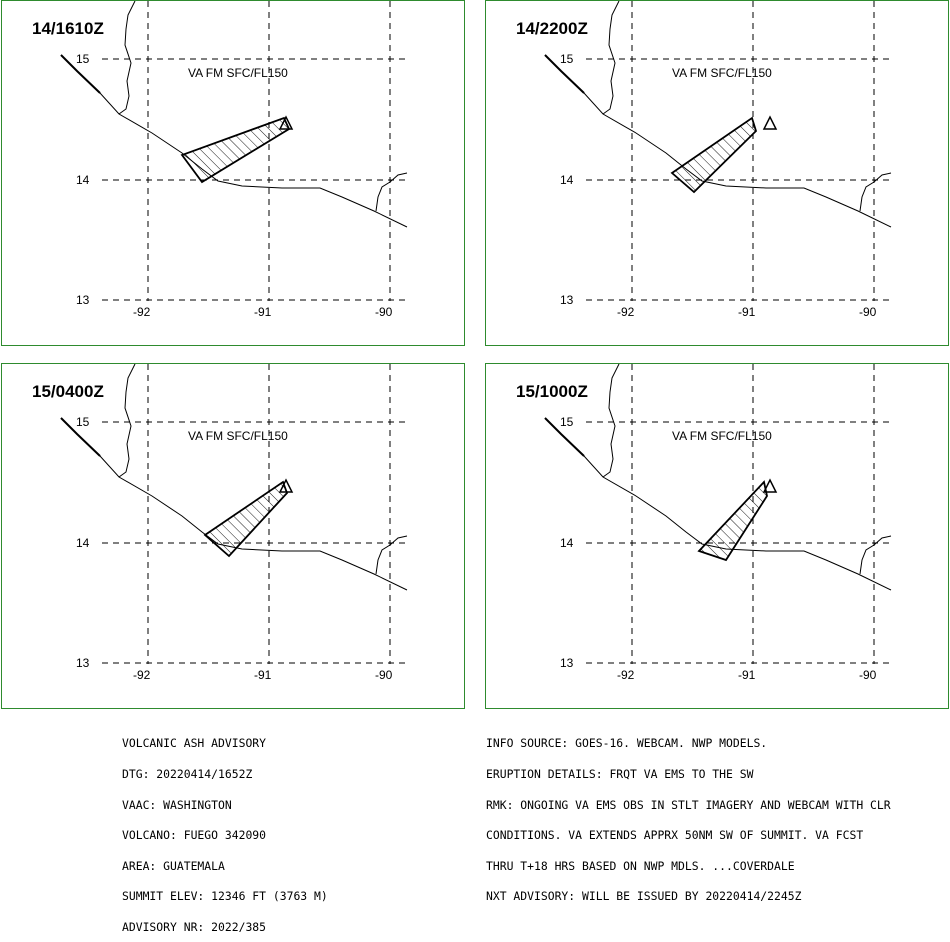 The width and height of the screenshot is (950, 942). Describe the element at coordinates (194, 926) in the screenshot. I see `advisory-line: ADVISORY NR: 2022/385` at that location.